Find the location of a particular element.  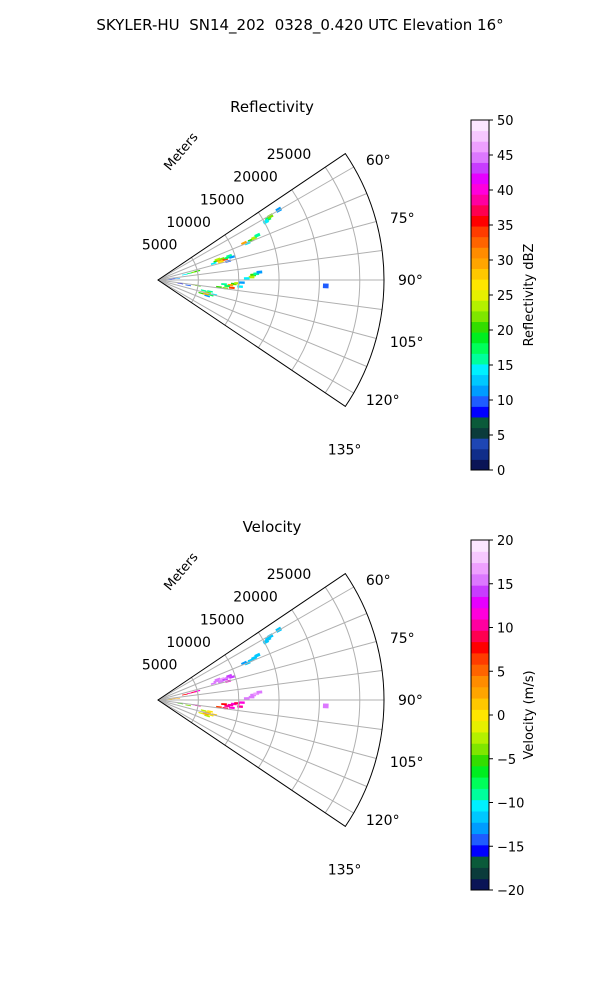

colorbar-tick-label: 40 is located at coordinates (505, 191).